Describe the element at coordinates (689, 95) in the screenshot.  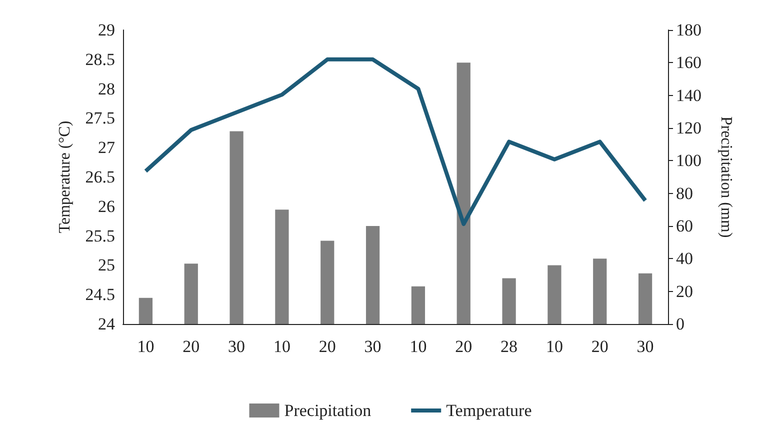
I see `y2-tick-label: 140` at that location.